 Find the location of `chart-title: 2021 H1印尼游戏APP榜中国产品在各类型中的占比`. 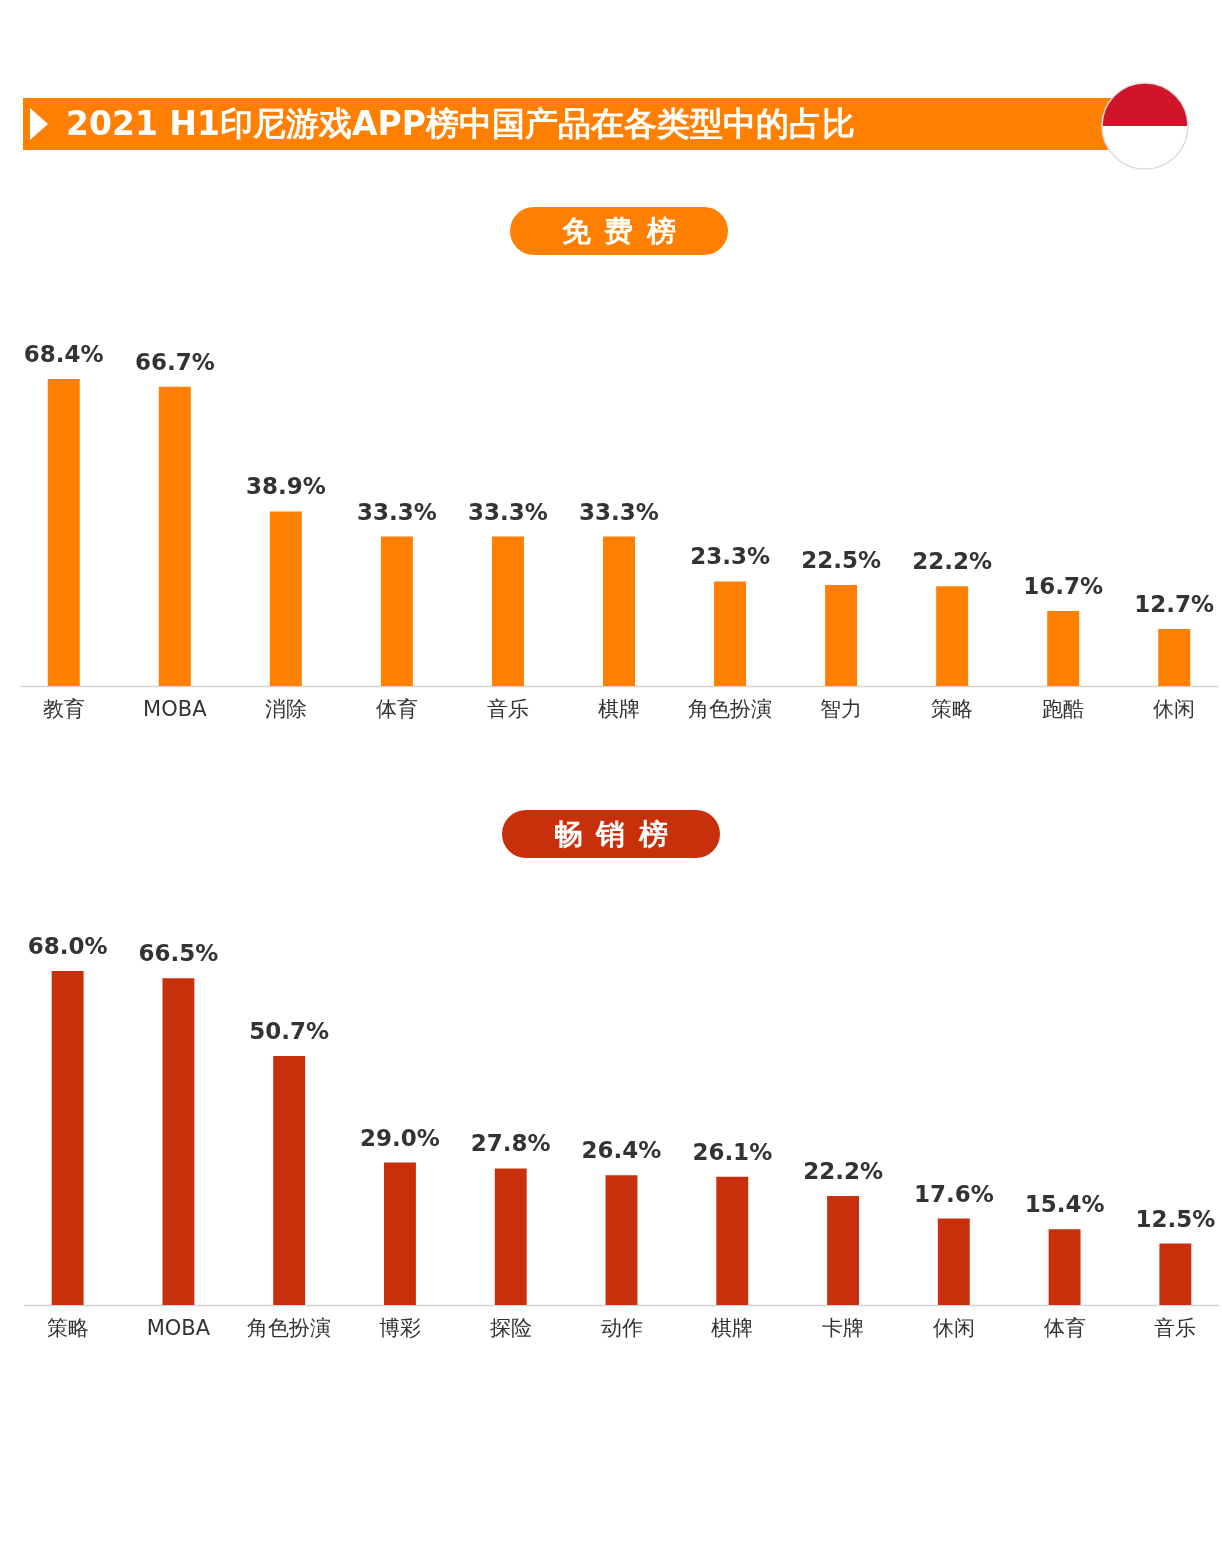

chart-title: 2021 H1印尼游戏APP榜中国产品在各类型中的占比 is located at coordinates (460, 124).